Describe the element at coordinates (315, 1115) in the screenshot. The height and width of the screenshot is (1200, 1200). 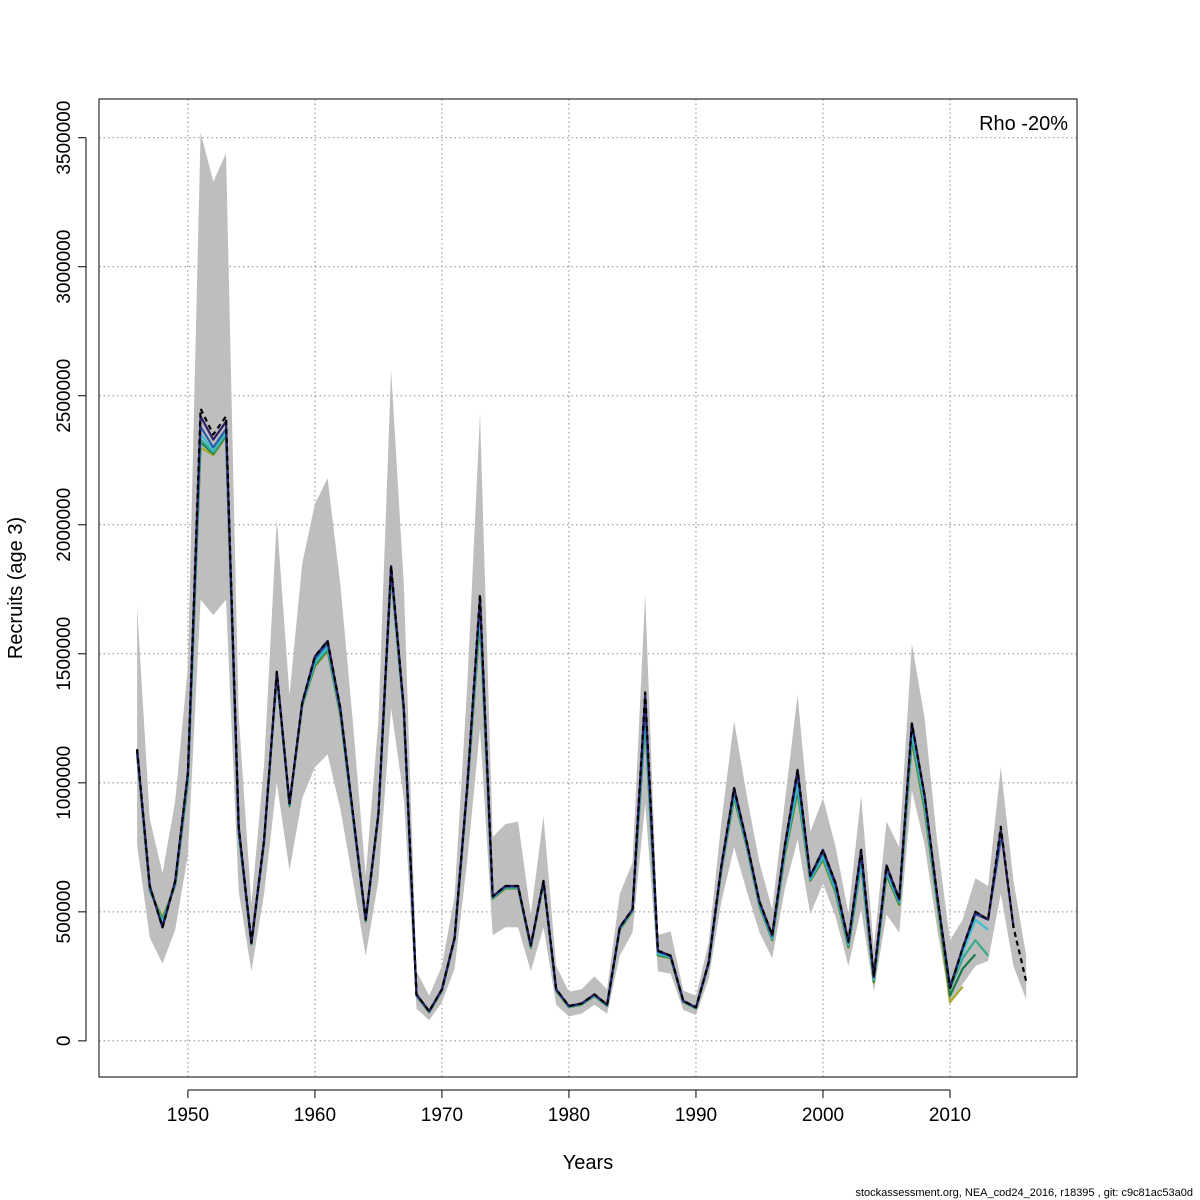
I see `x-tick-label: 1960` at that location.